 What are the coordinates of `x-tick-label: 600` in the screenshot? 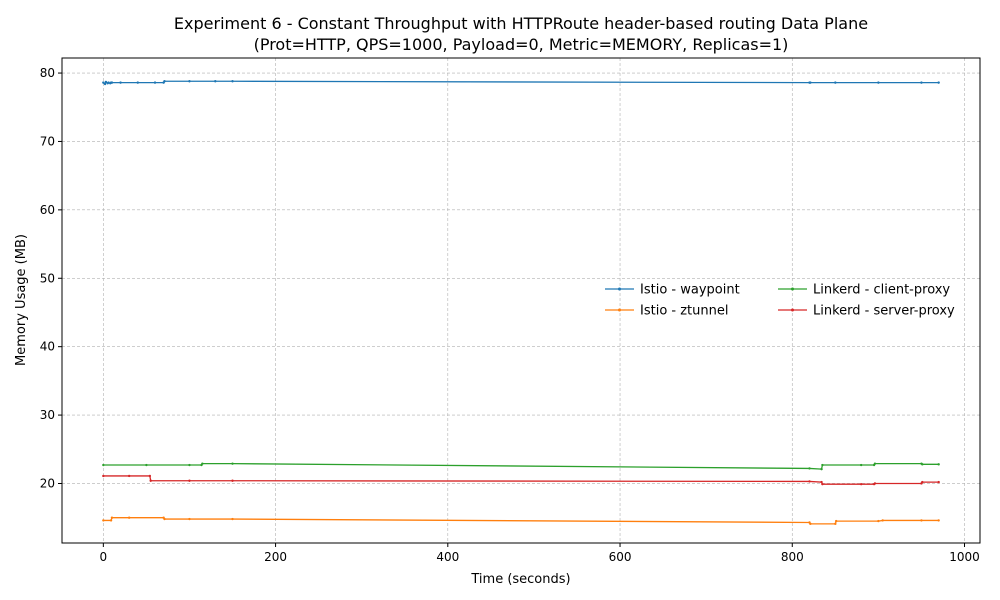 It's located at (620, 557).